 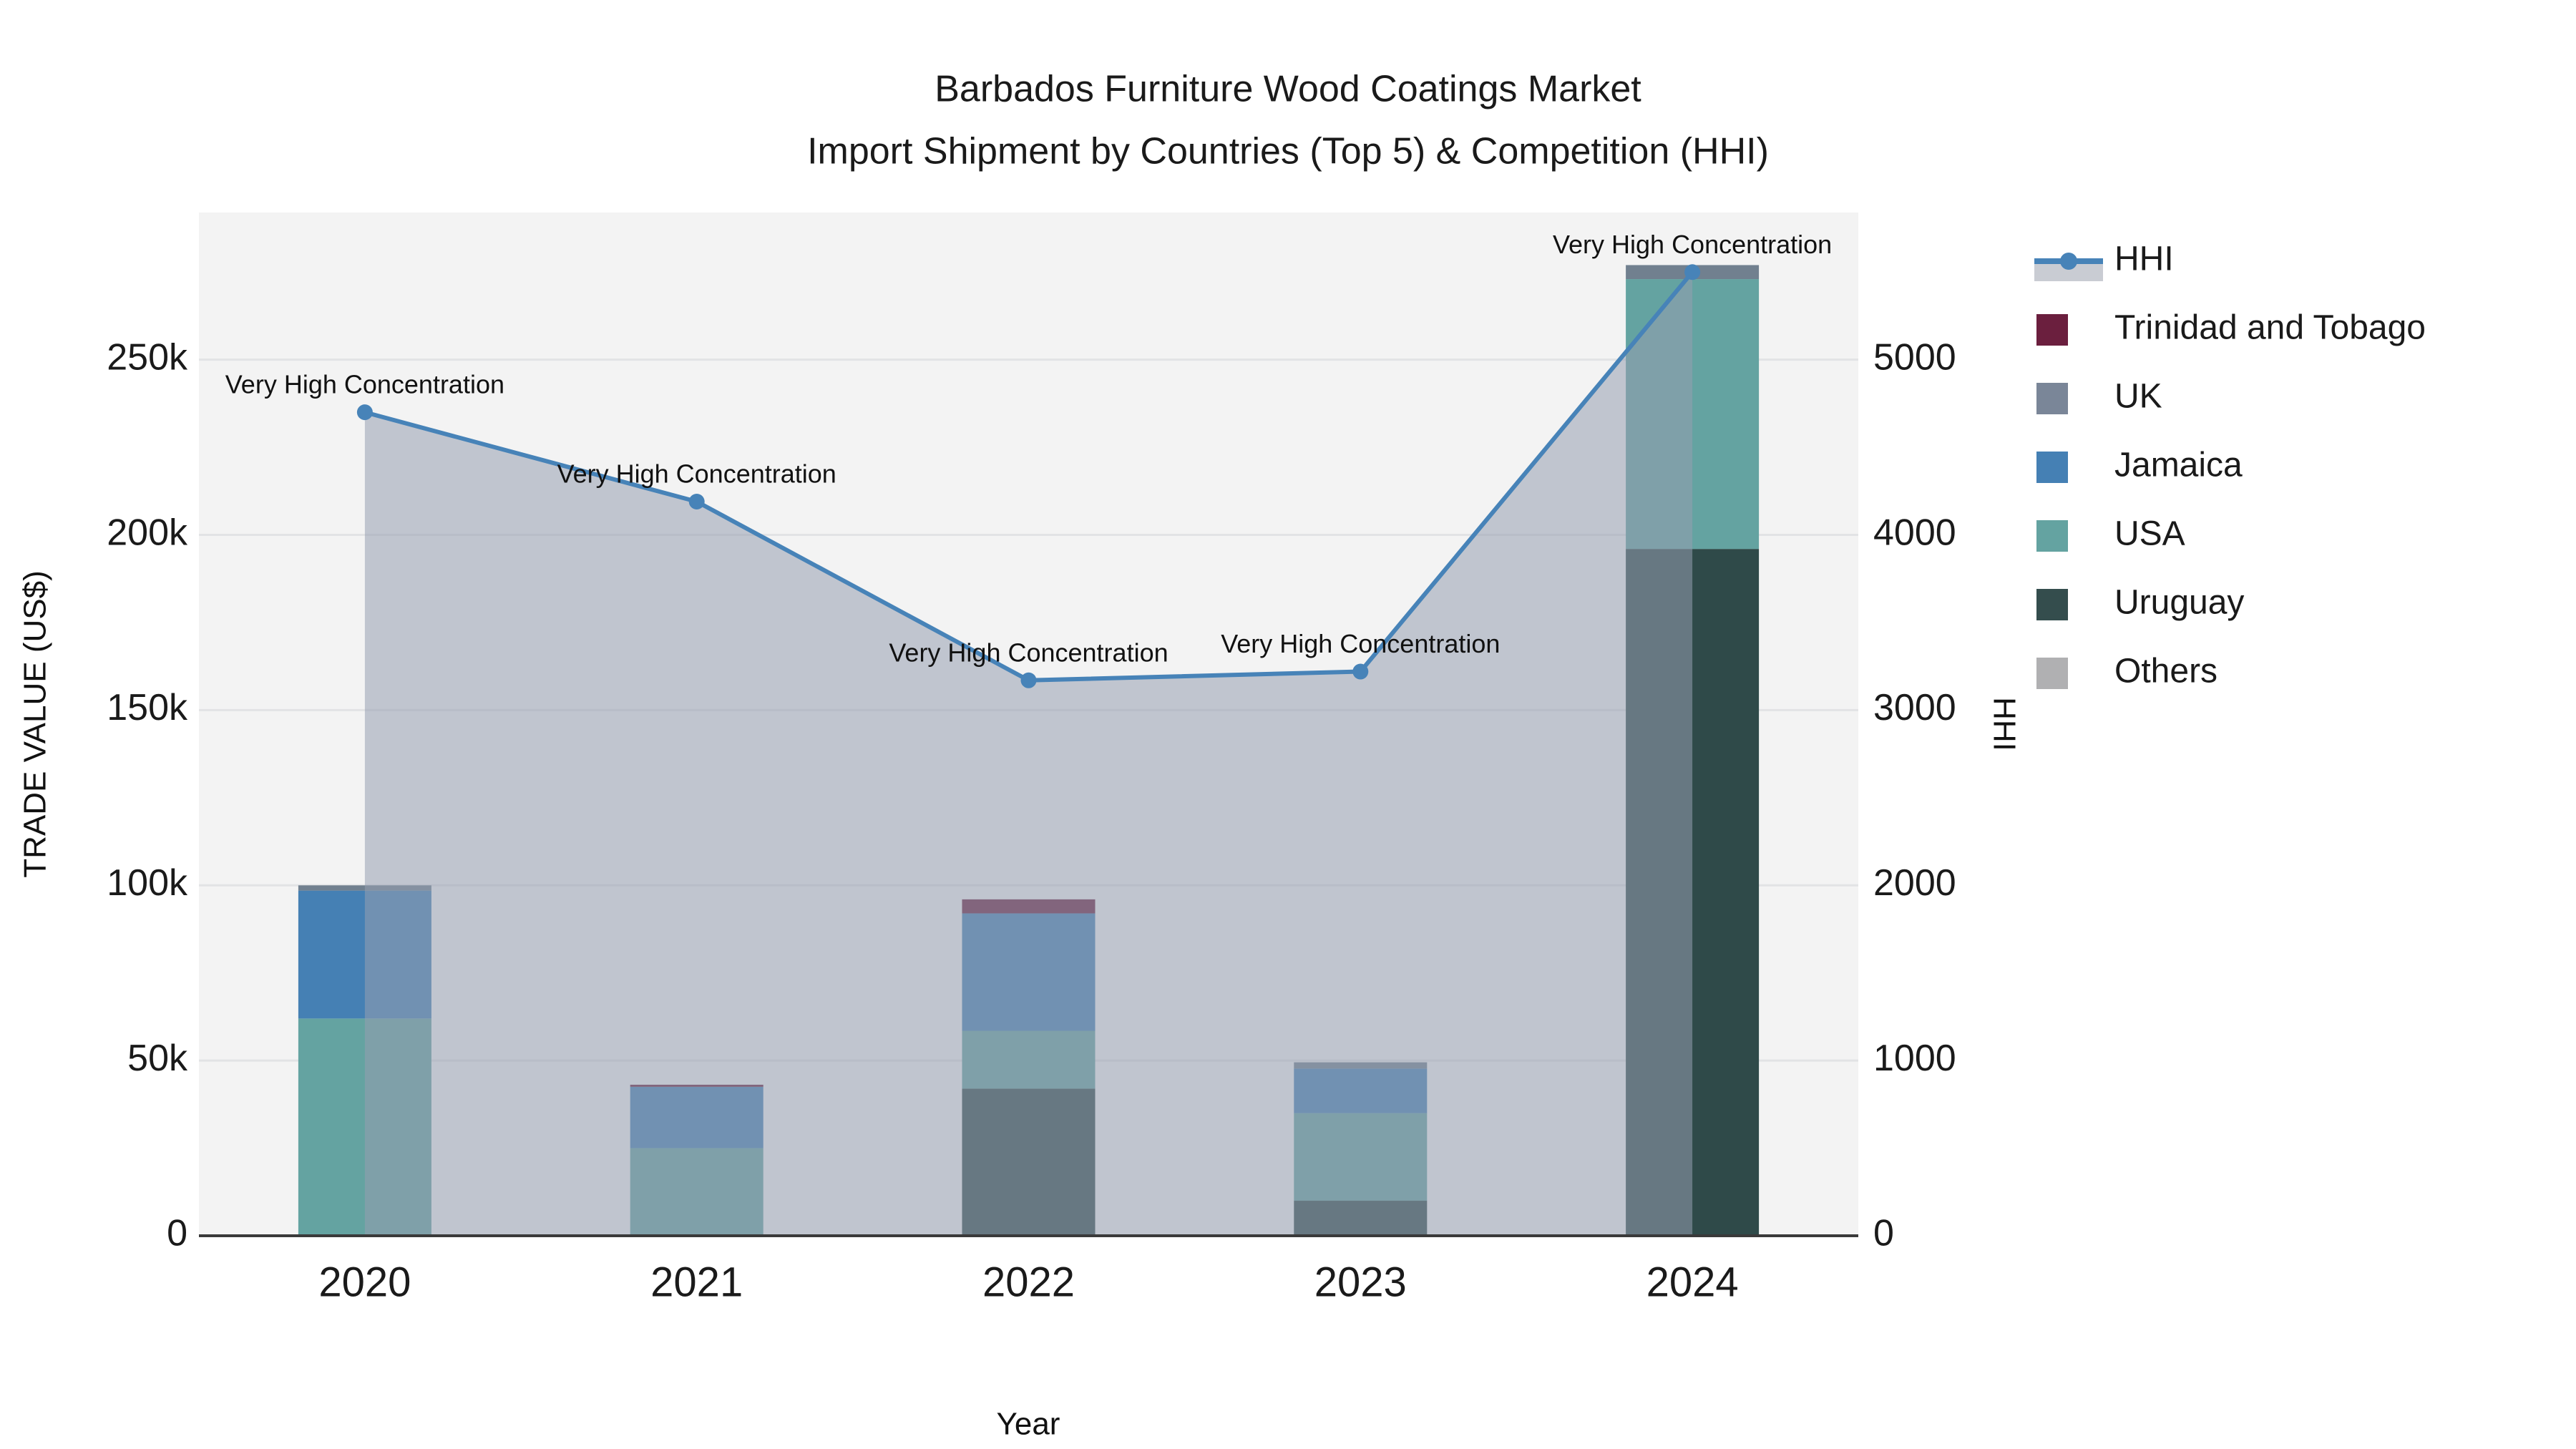 What do you see at coordinates (696, 1282) in the screenshot?
I see `x-tick-2021: 2021` at bounding box center [696, 1282].